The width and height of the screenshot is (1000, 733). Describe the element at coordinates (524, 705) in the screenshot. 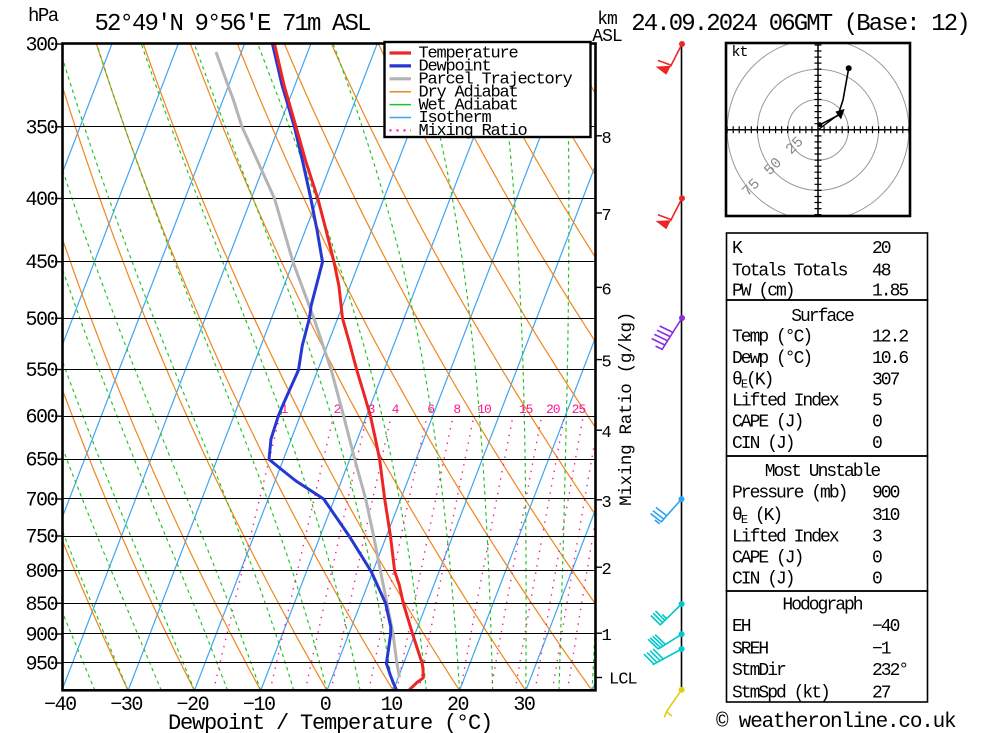

I see `svg-text: 30` at that location.